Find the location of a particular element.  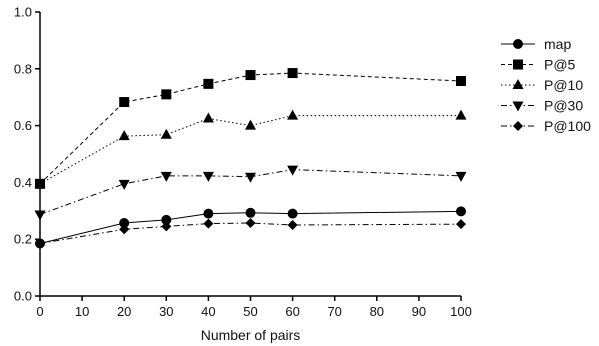

x-tick-label: 80 is located at coordinates (377, 311).